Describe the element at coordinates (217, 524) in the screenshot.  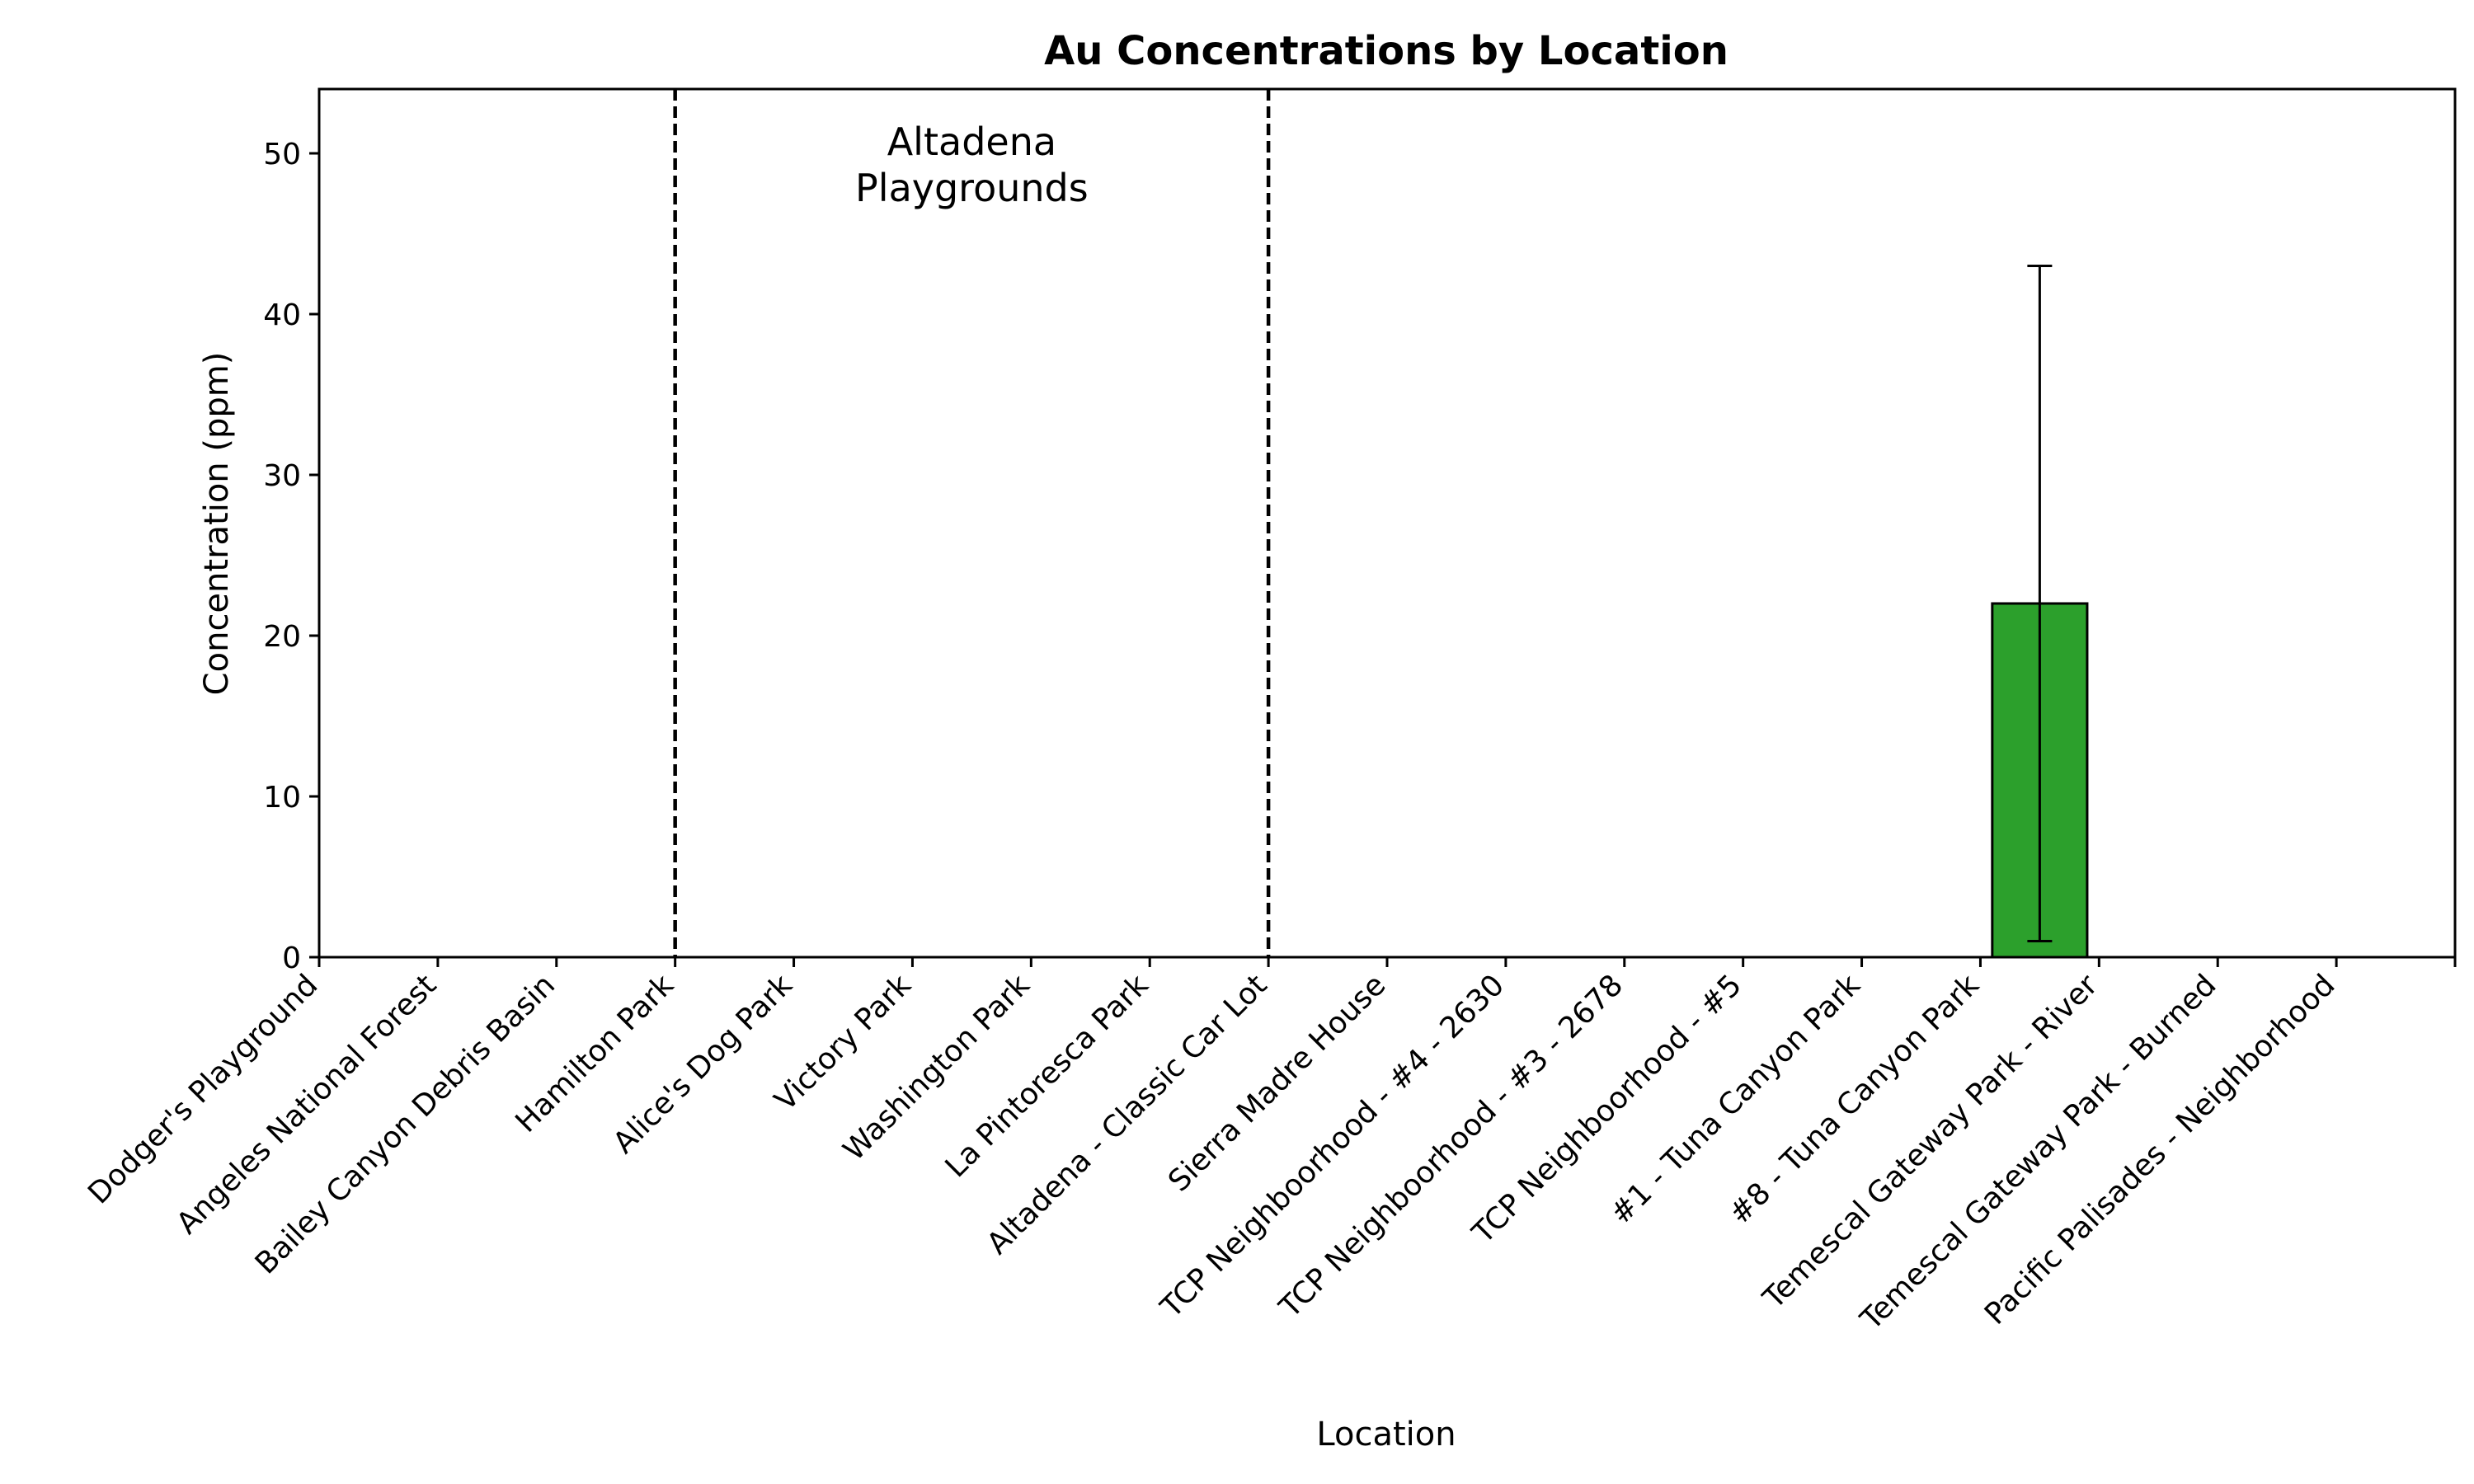
I see `y-axis-label: Concentration (ppm)` at that location.